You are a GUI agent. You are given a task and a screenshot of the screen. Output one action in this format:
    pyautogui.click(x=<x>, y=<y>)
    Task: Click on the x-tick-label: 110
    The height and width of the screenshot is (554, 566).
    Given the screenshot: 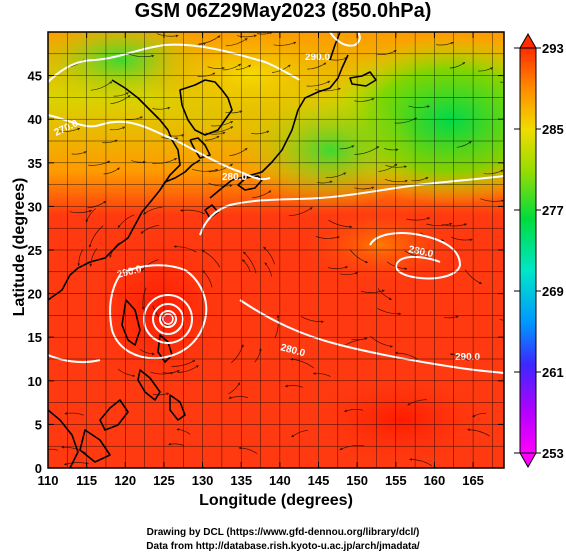 What is the action you would take?
    pyautogui.click(x=48, y=480)
    